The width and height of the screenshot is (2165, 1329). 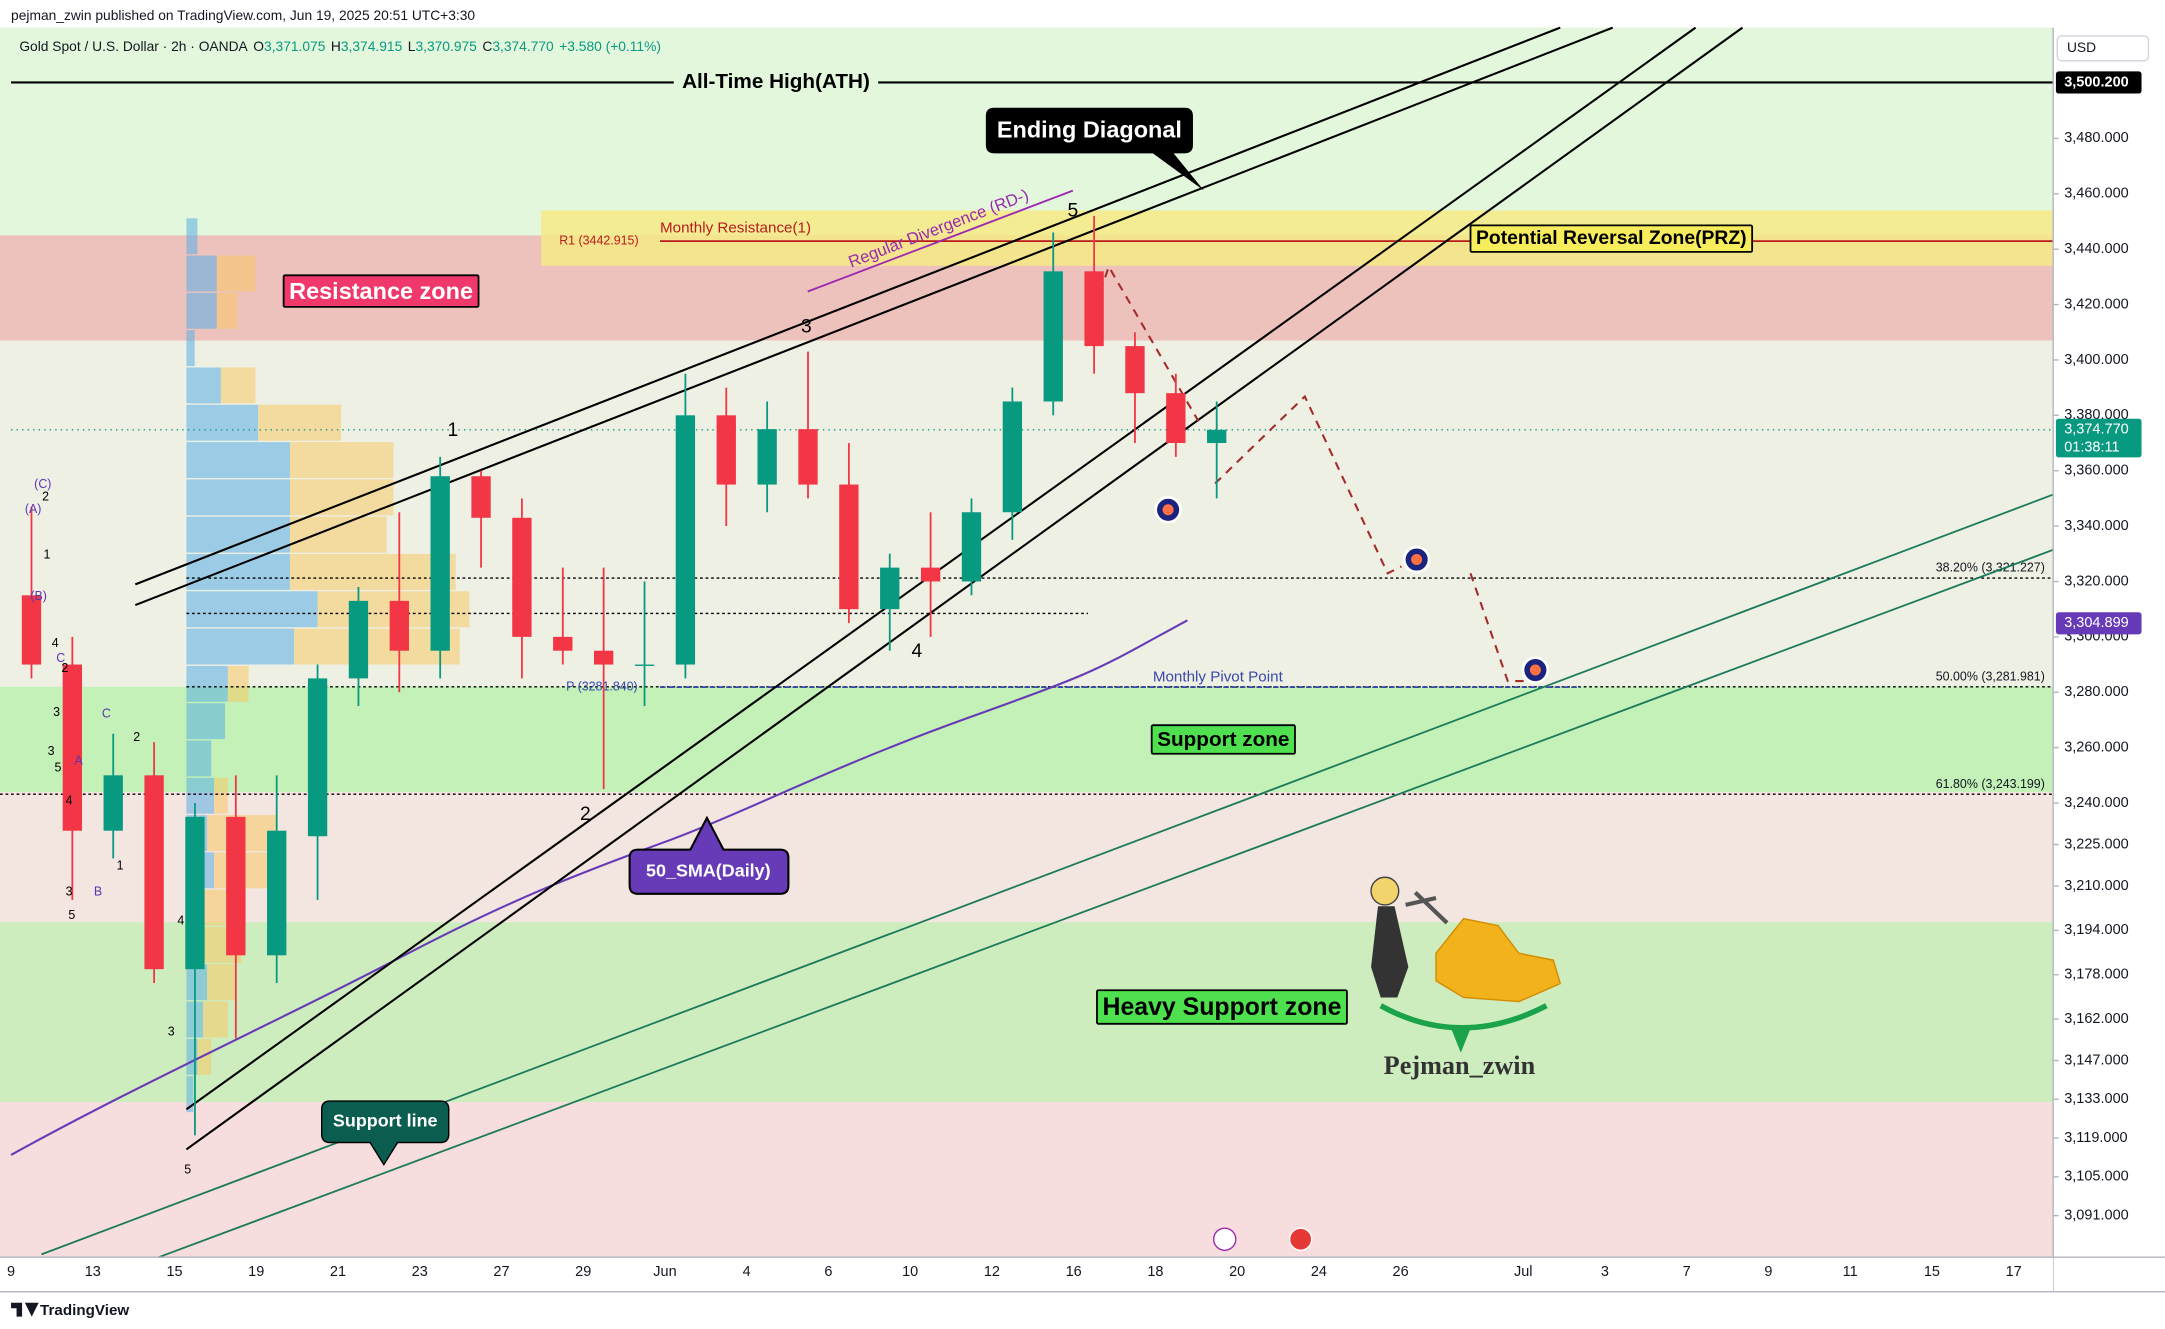 What do you see at coordinates (446, 46) in the screenshot?
I see `quote-value: 3,370.975` at bounding box center [446, 46].